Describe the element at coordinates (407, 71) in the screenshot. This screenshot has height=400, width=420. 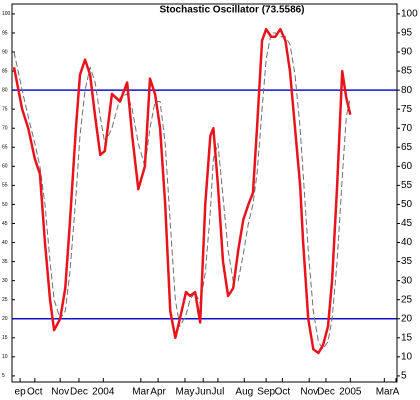
I see `y-tick-label: 85` at that location.